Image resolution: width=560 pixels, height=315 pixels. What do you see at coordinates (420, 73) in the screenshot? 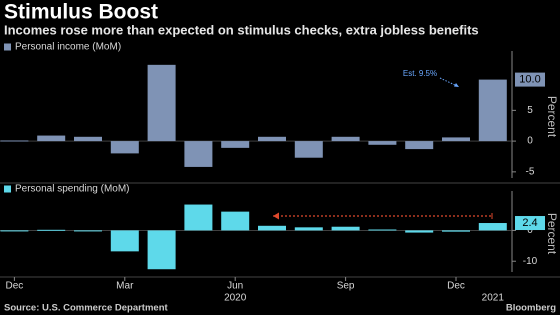
I see `annotation: Est. 9.5%` at bounding box center [420, 73].